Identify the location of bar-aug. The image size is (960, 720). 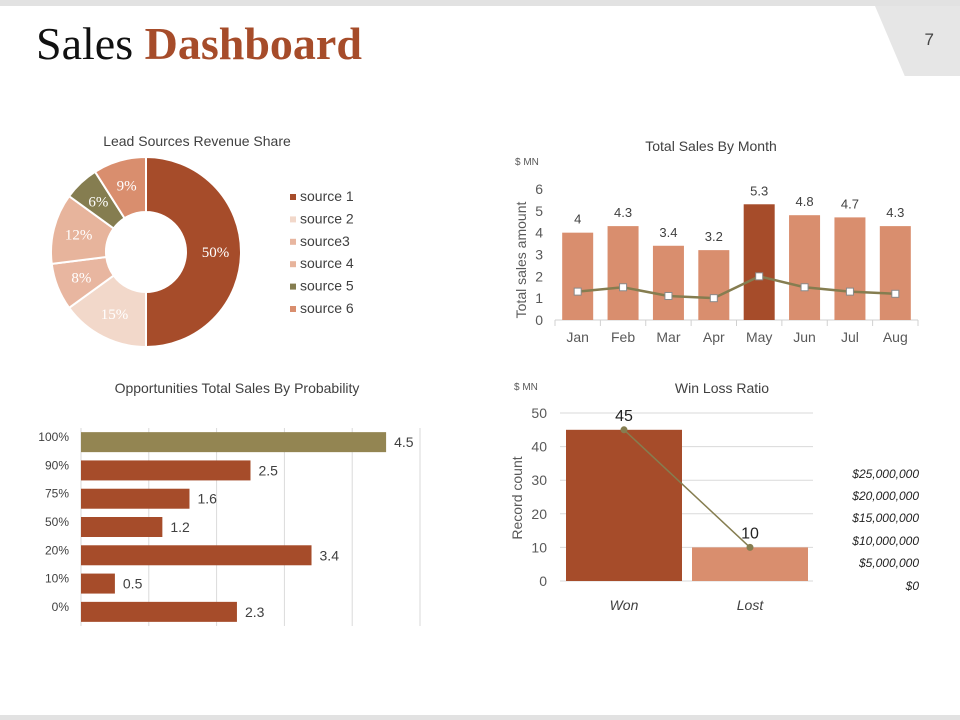
(895, 273).